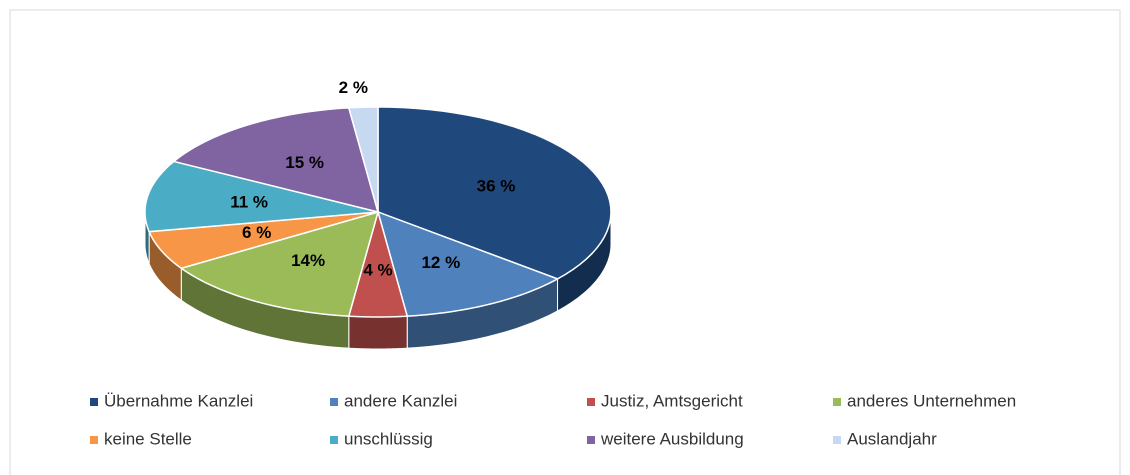 This screenshot has width=1130, height=475. What do you see at coordinates (377, 269) in the screenshot?
I see `value-label: 4 %` at bounding box center [377, 269].